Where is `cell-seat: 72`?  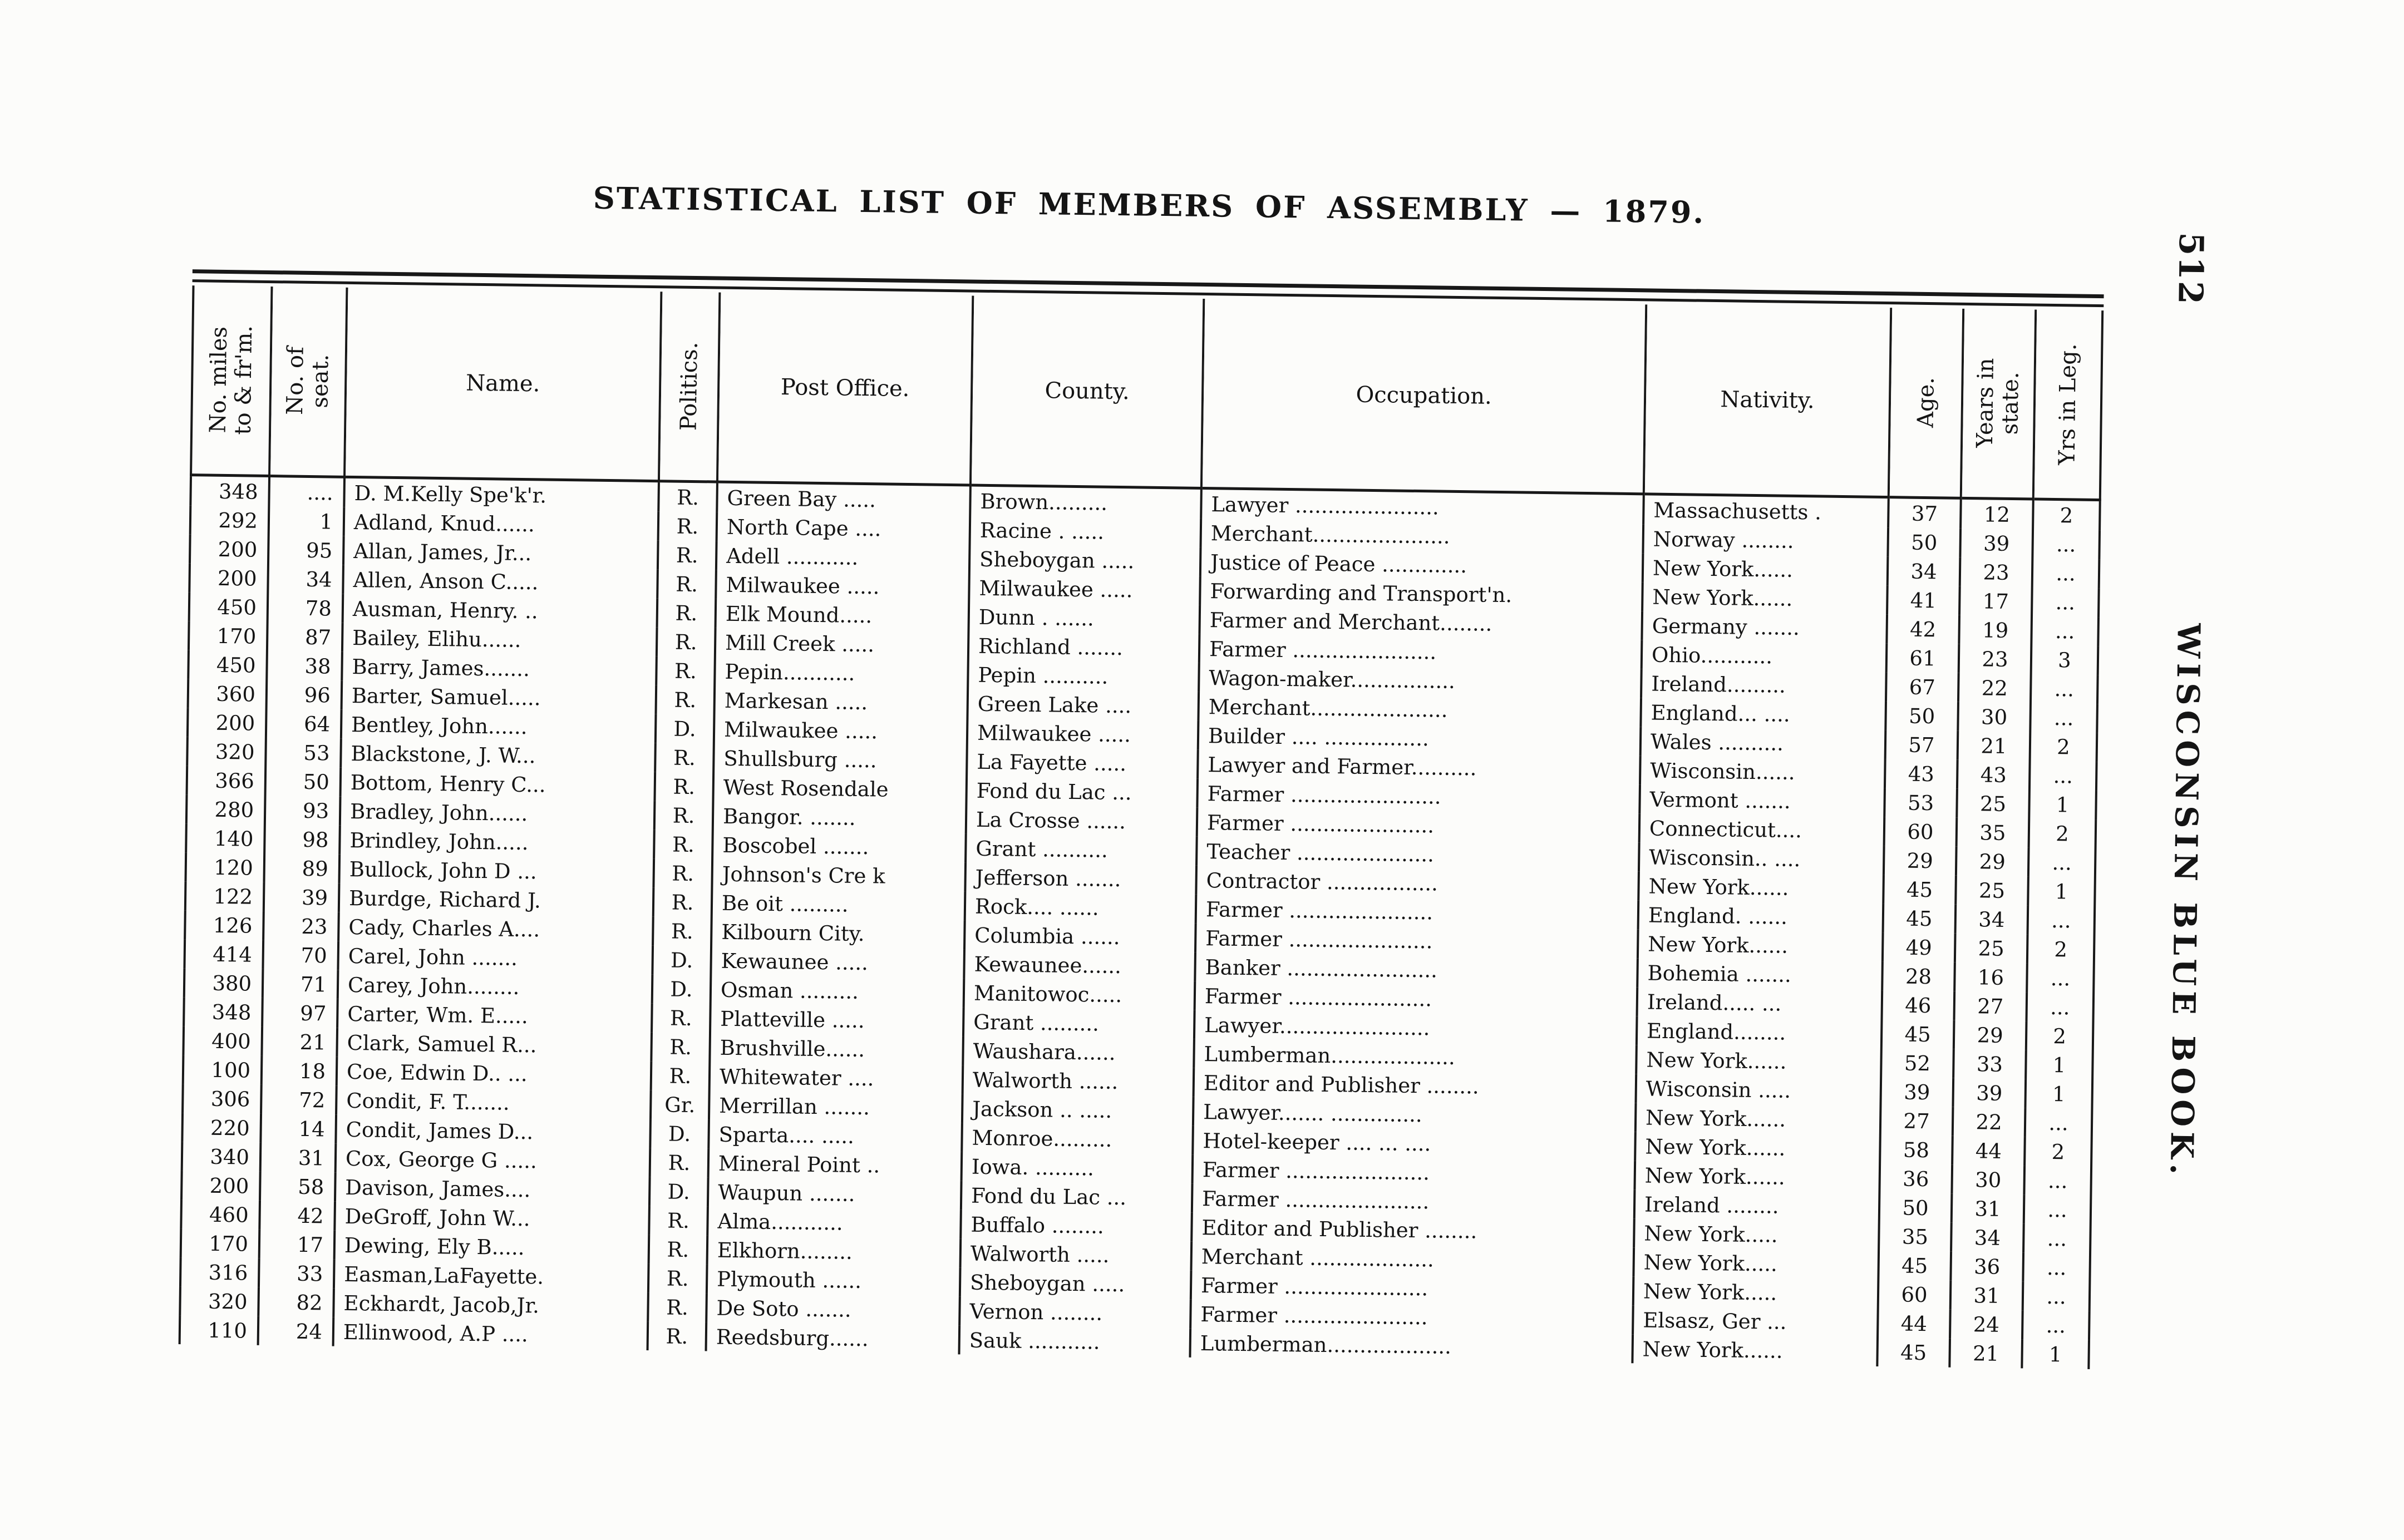 cell-seat: 72 is located at coordinates (300, 1099).